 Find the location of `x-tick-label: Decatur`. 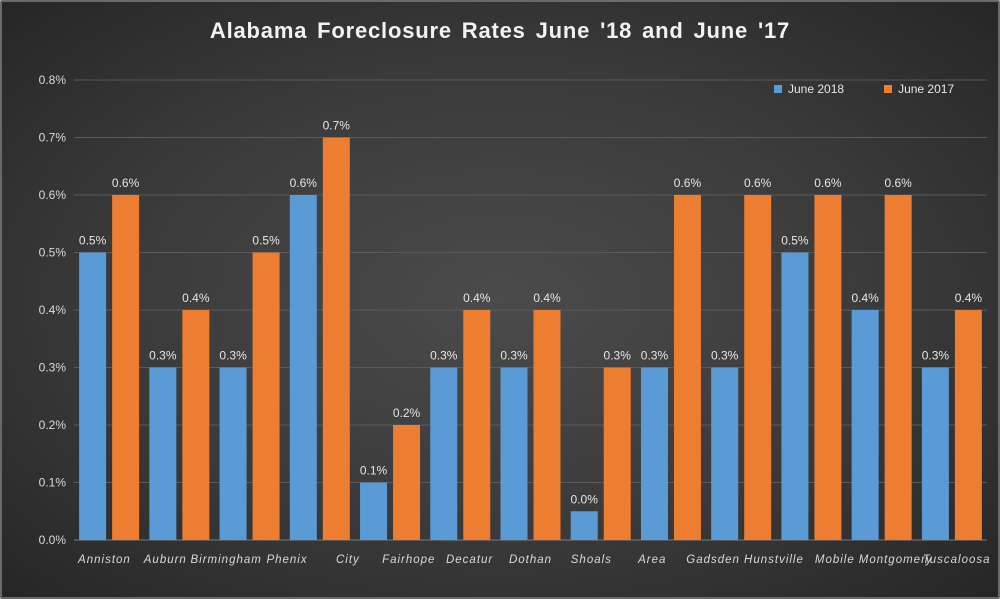

x-tick-label: Decatur is located at coordinates (469, 560).